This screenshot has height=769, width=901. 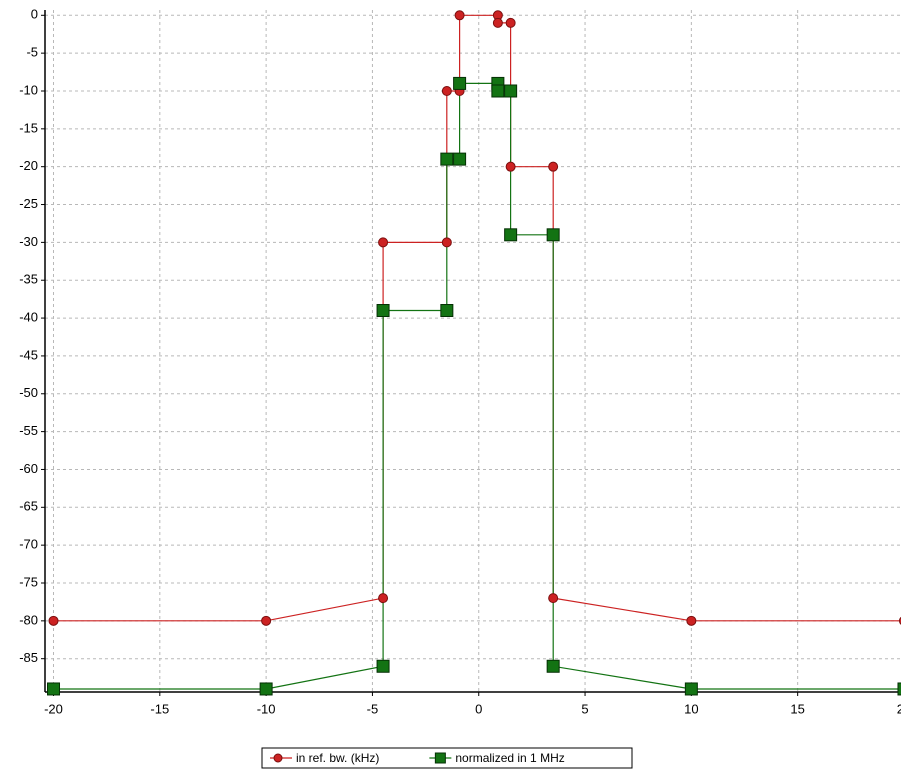 What do you see at coordinates (447, 758) in the screenshot?
I see `legend: in ref. bw. (kHz) normalized in 1 MHz` at bounding box center [447, 758].